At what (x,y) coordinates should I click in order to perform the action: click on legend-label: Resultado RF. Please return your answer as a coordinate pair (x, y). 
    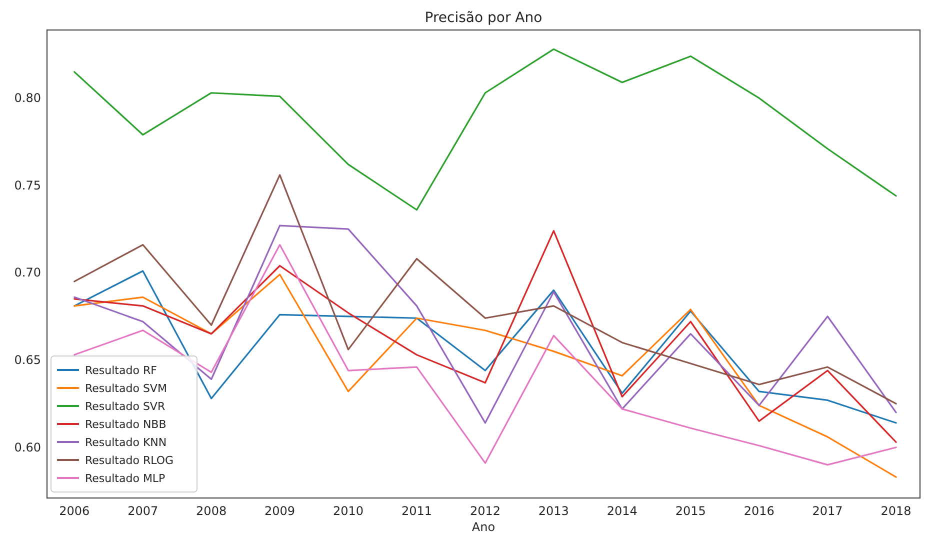
    Looking at the image, I should click on (121, 370).